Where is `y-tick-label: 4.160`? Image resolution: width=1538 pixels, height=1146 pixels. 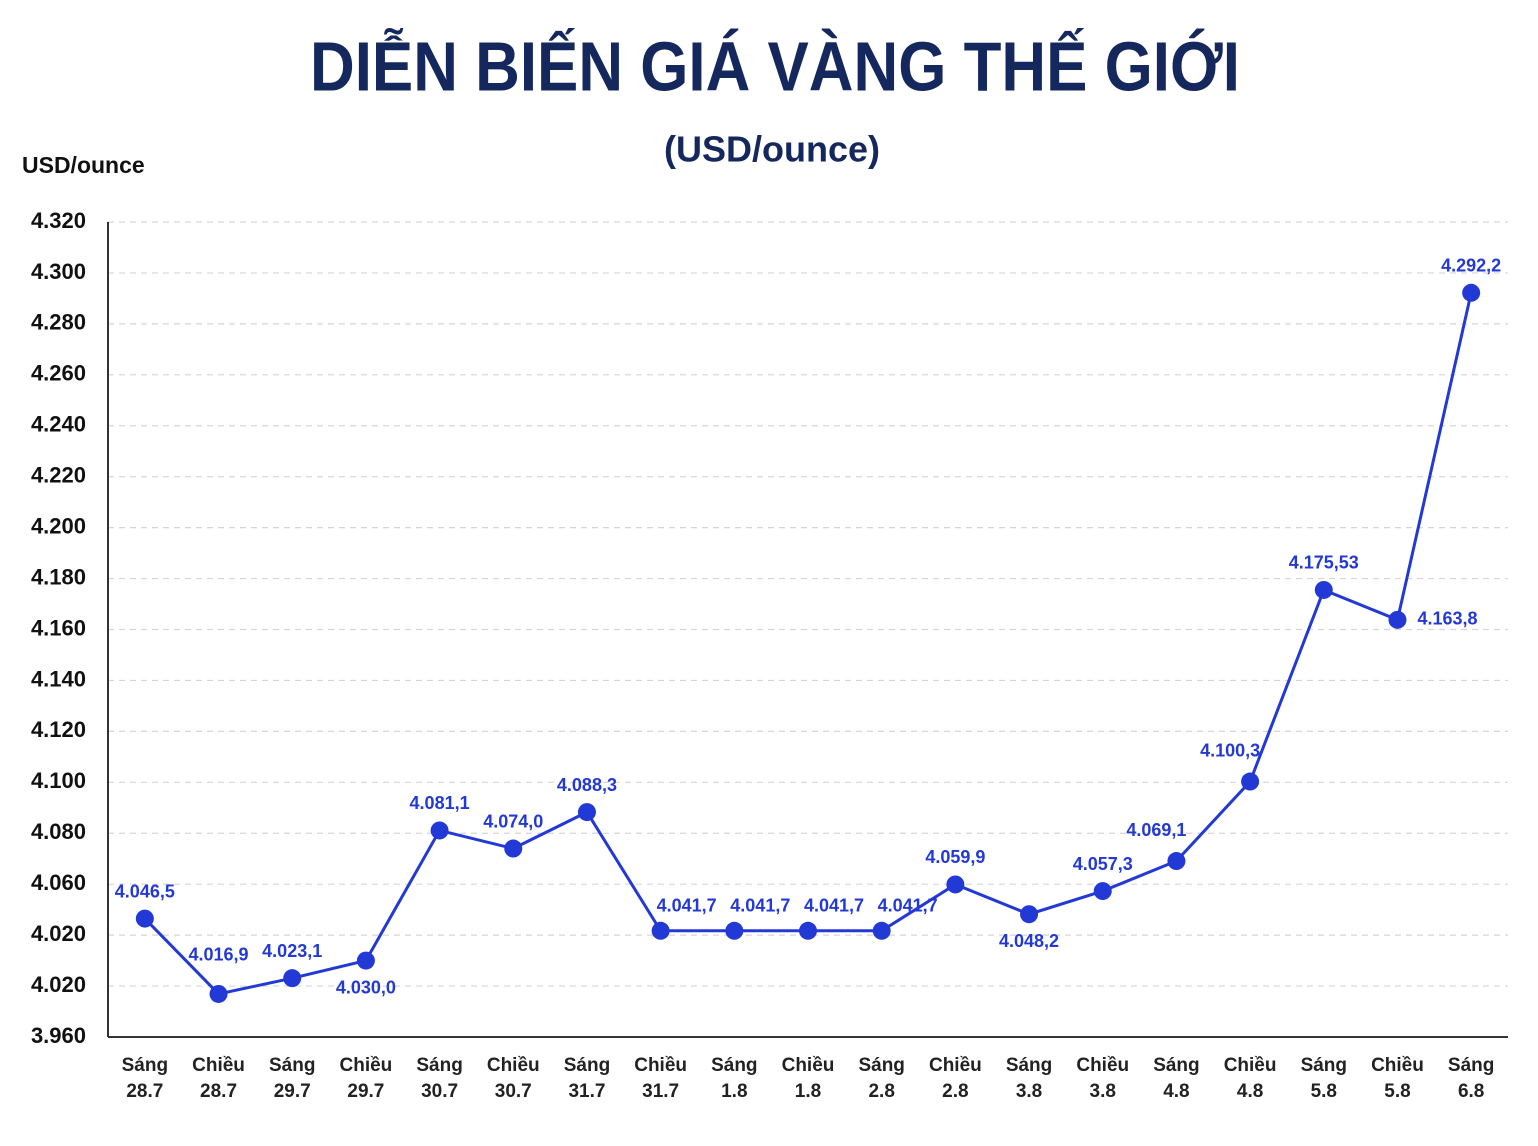 y-tick-label: 4.160 is located at coordinates (58, 627).